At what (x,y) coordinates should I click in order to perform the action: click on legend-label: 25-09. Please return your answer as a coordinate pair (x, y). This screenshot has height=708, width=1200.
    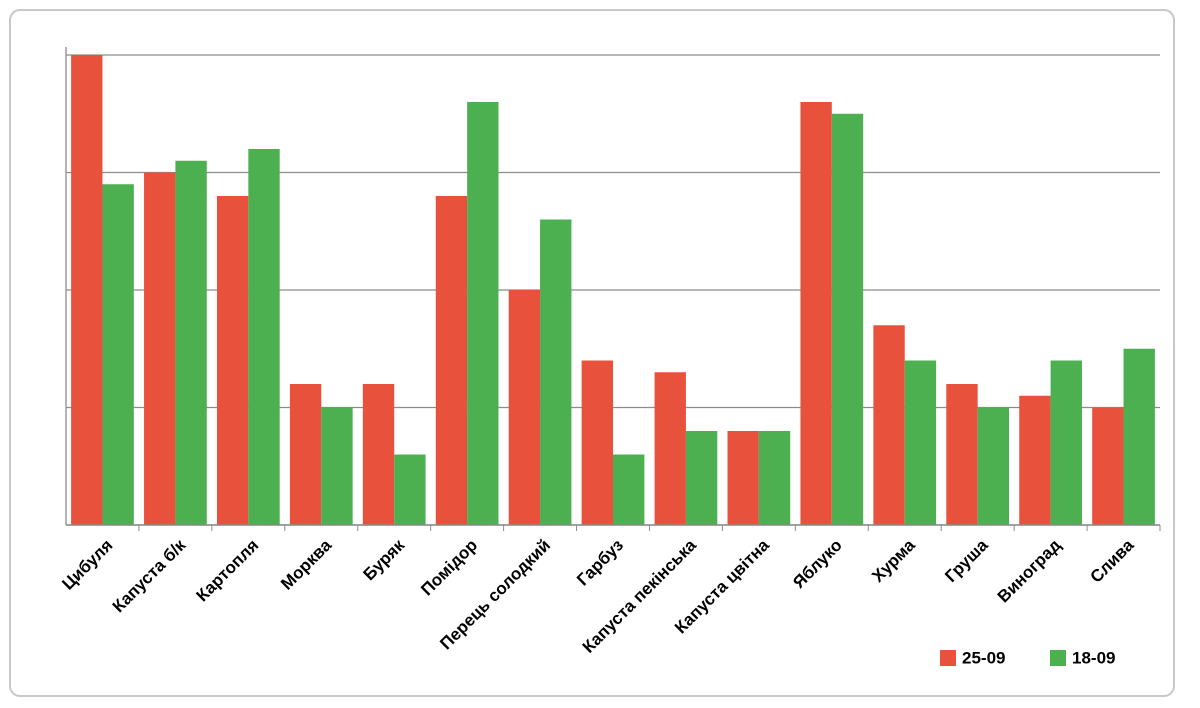
    Looking at the image, I should click on (983, 657).